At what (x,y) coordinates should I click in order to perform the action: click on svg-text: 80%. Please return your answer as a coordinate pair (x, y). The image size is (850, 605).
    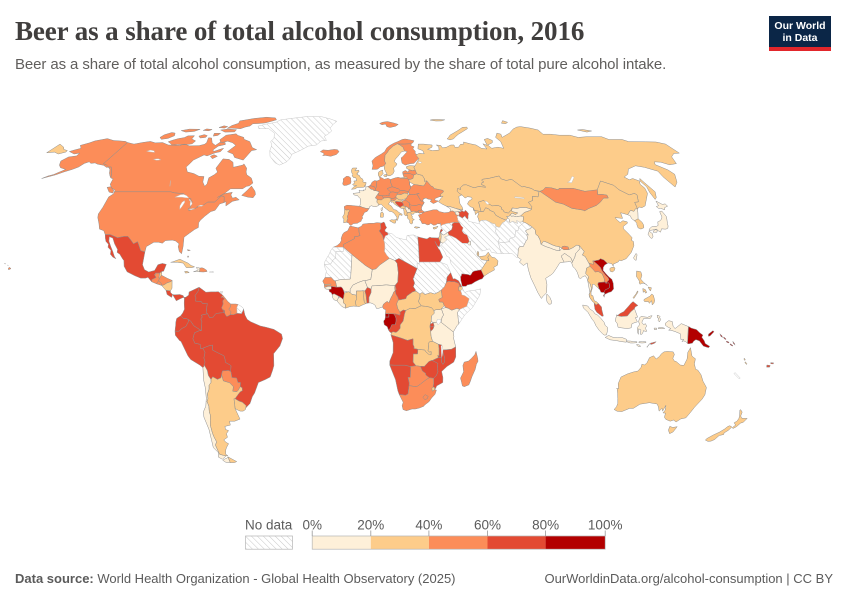
    Looking at the image, I should click on (545, 525).